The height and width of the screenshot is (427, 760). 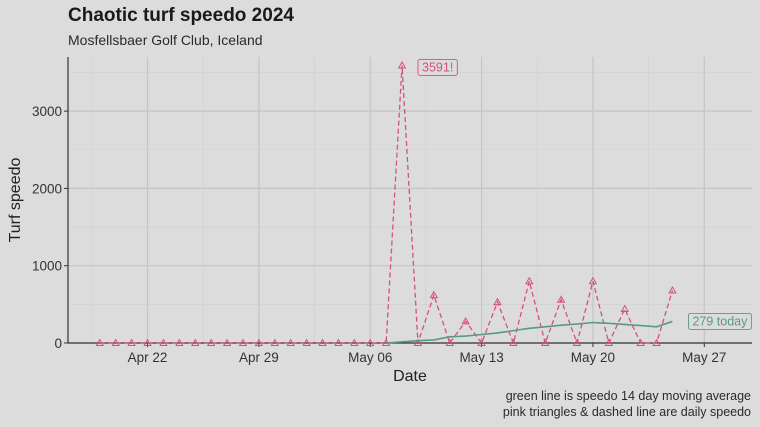 What do you see at coordinates (15, 200) in the screenshot?
I see `y-axis-title: Turf speedo` at bounding box center [15, 200].